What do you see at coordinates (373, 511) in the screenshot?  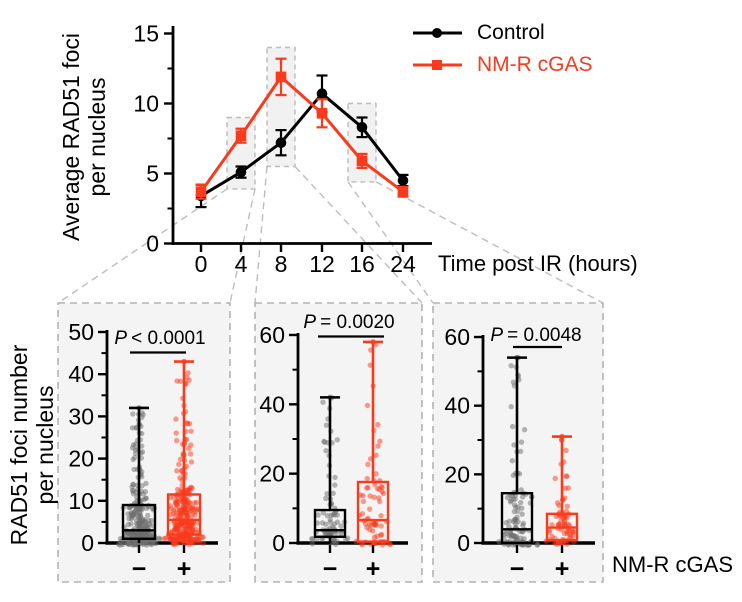 I see `box-+` at bounding box center [373, 511].